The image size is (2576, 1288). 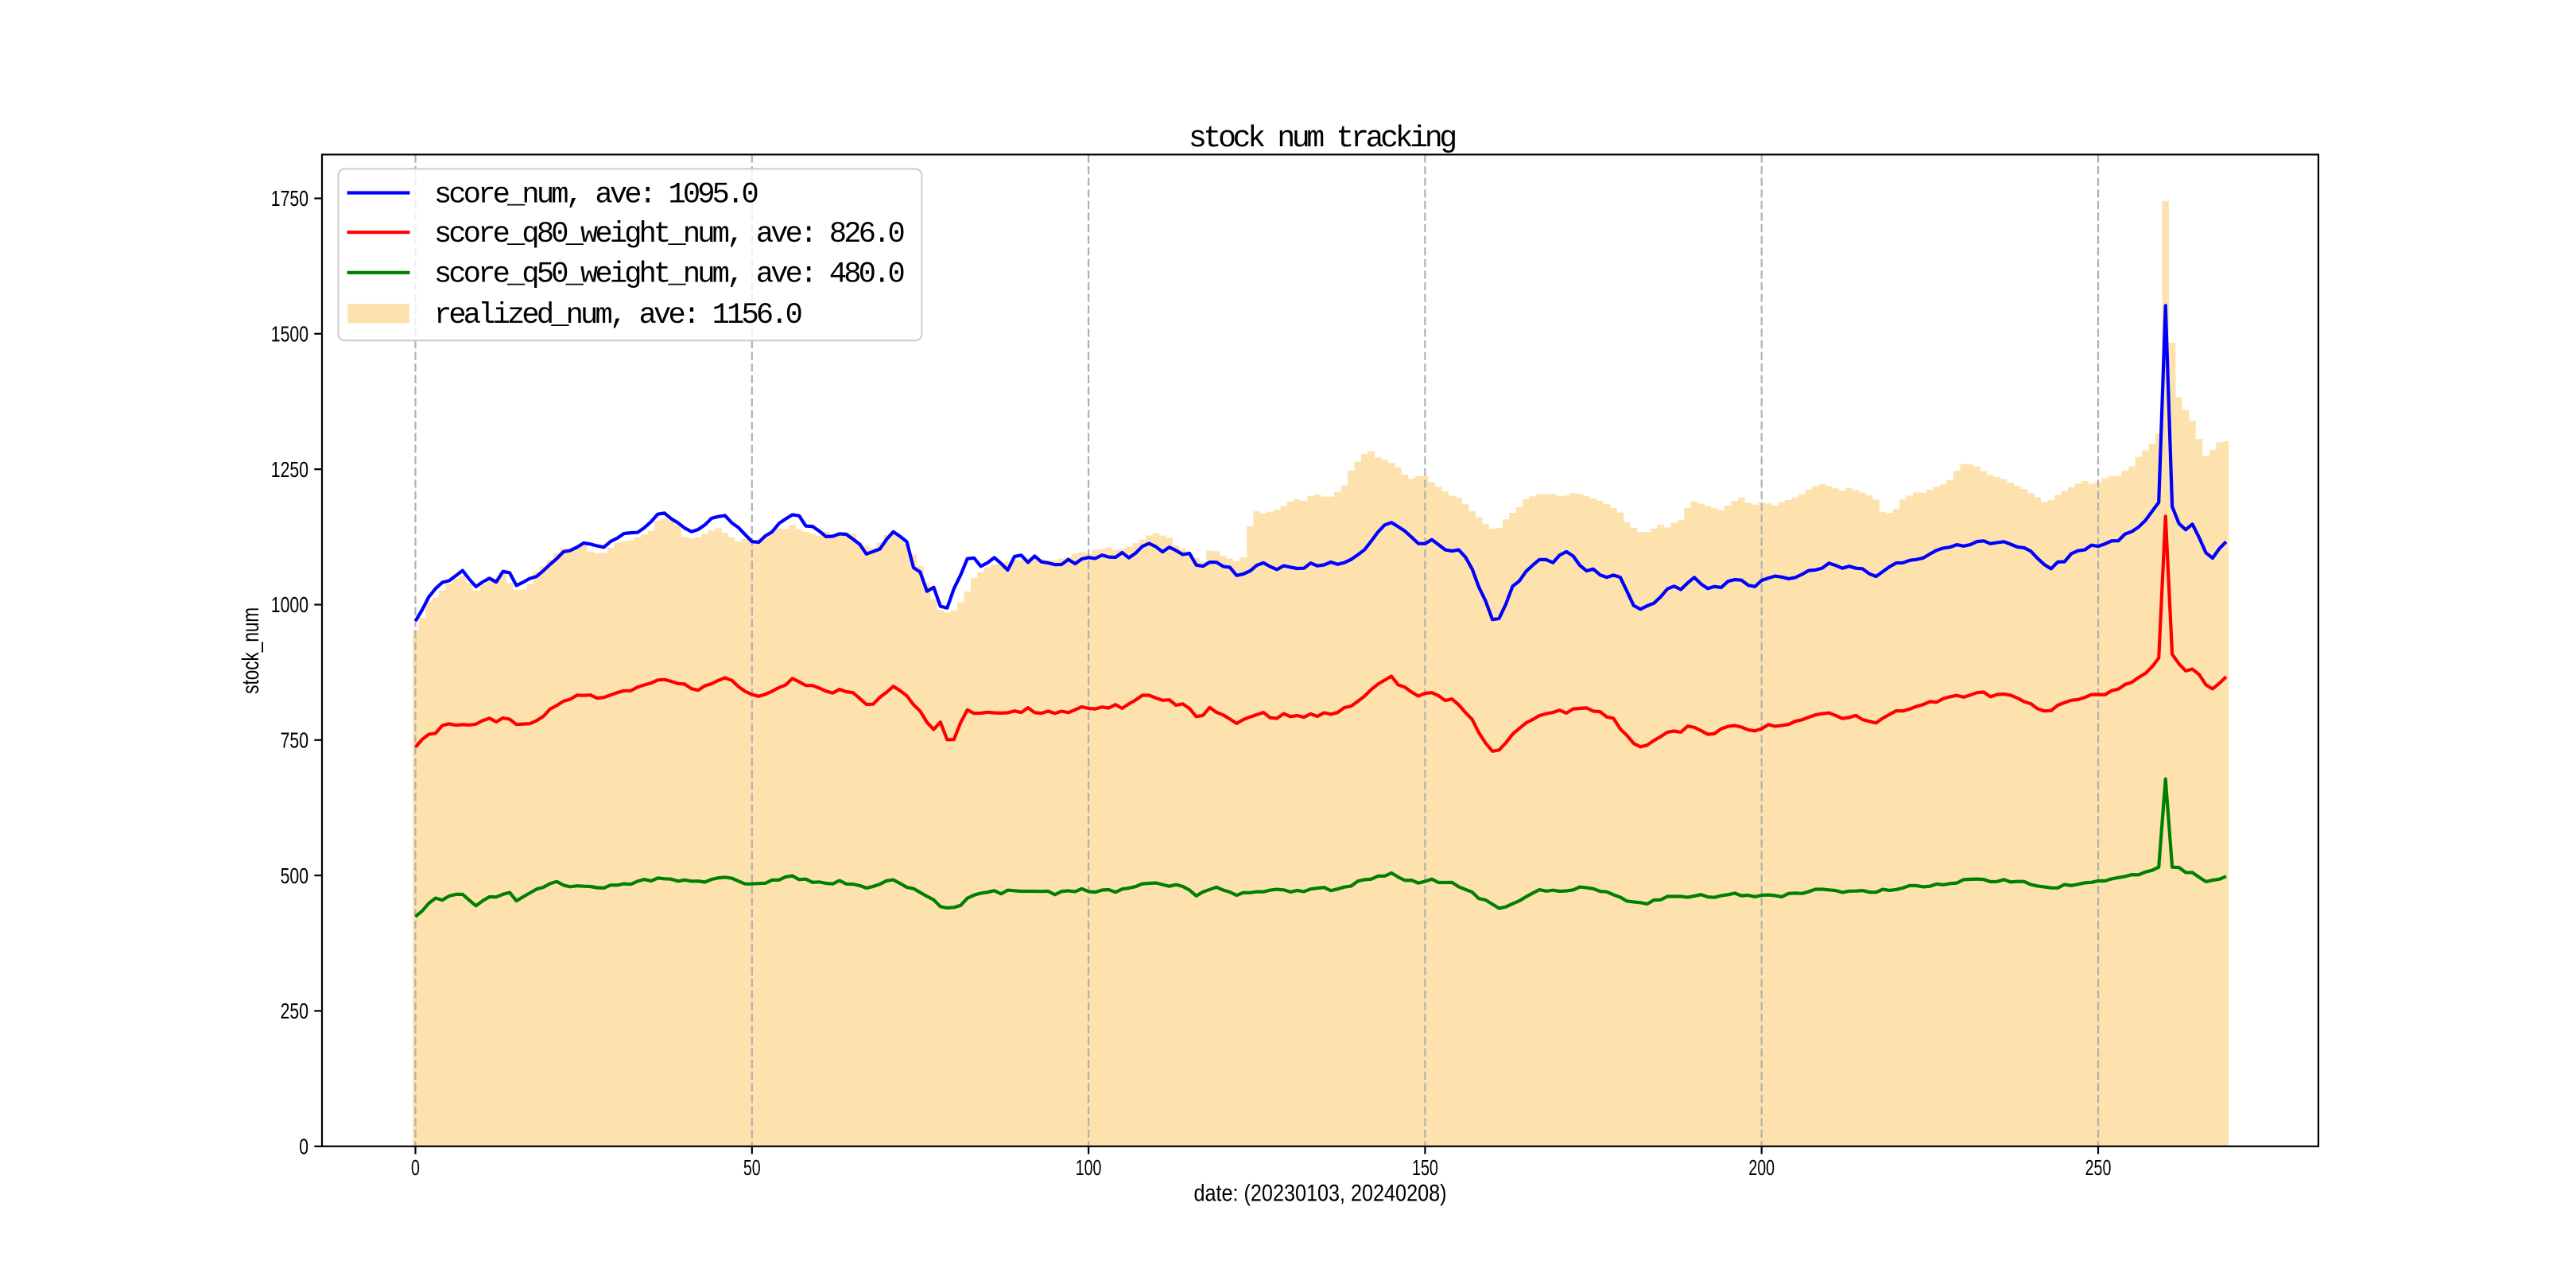 I want to click on svg-text: 150, so click(x=1425, y=1167).